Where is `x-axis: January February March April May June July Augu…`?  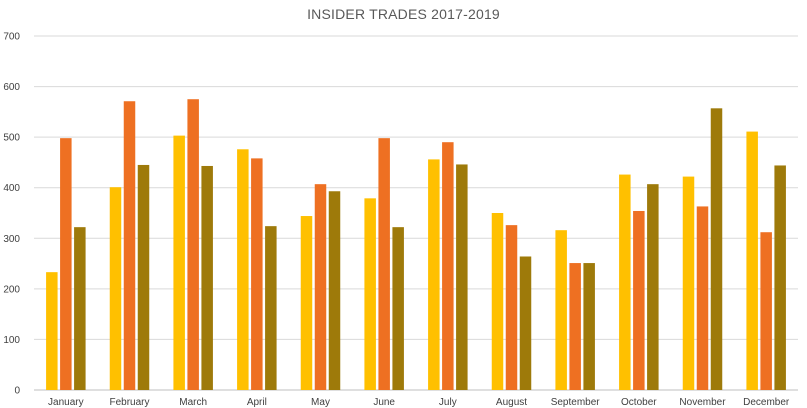
x-axis: January February March April May June July Augu… is located at coordinates (419, 402).